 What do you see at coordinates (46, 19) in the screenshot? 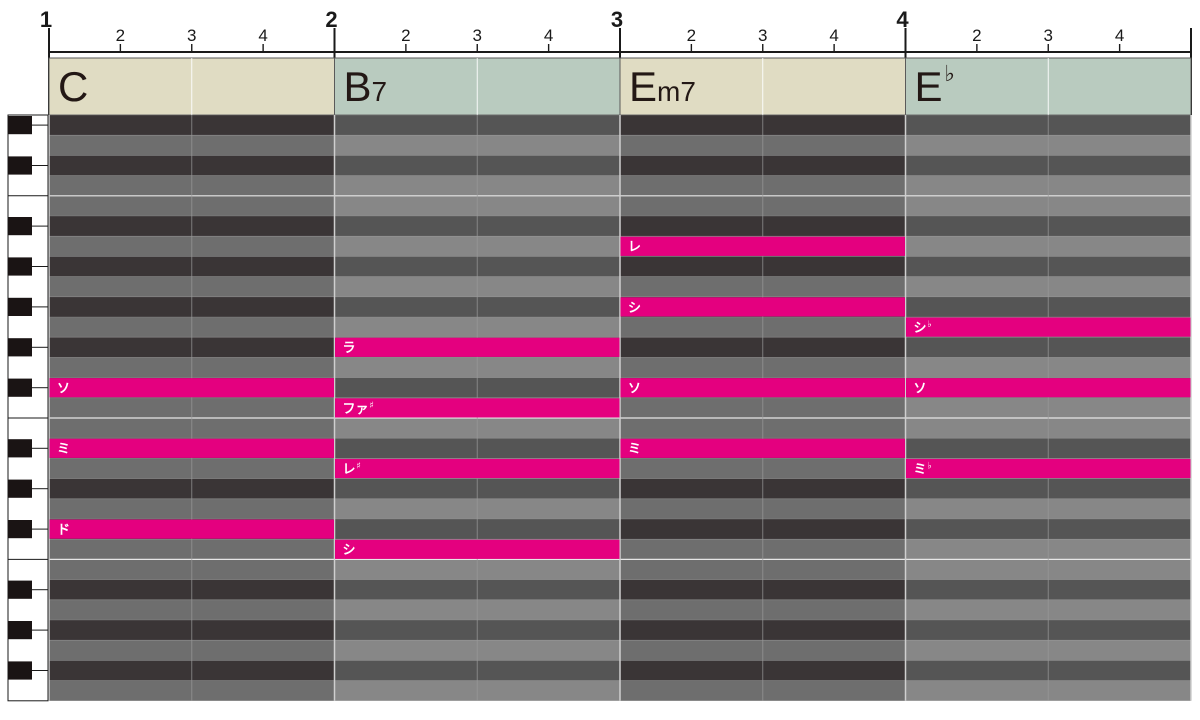
I see `measure-number: 1` at bounding box center [46, 19].